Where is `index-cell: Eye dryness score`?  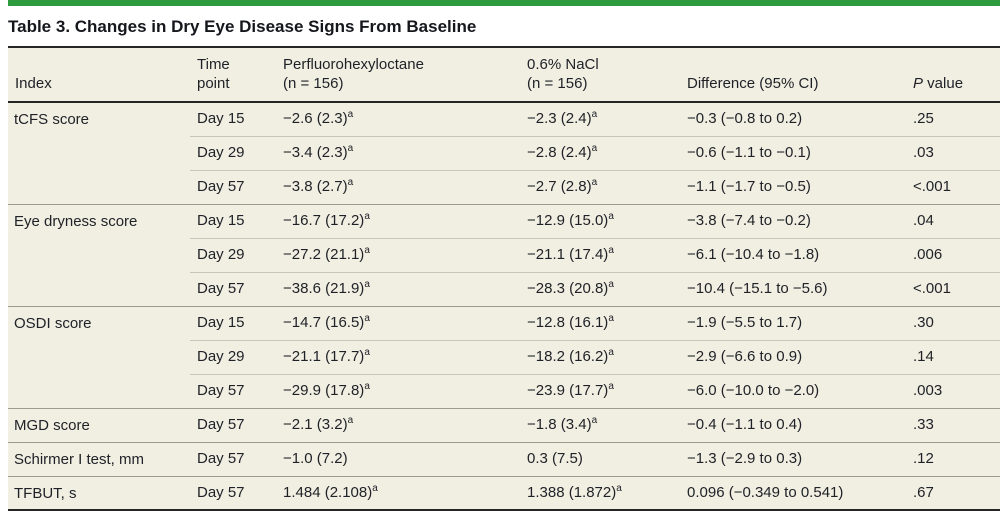
index-cell: Eye dryness score is located at coordinates (99, 254).